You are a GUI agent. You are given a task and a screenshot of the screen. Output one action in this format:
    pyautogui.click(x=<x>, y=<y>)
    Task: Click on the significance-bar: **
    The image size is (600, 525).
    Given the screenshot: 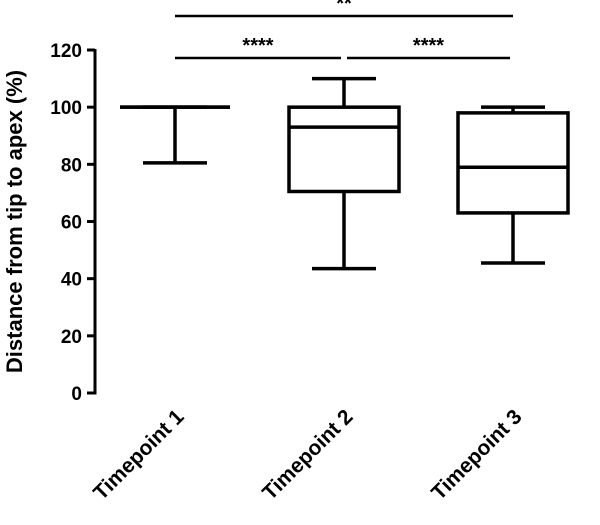 What is the action you would take?
    pyautogui.click(x=344, y=9)
    